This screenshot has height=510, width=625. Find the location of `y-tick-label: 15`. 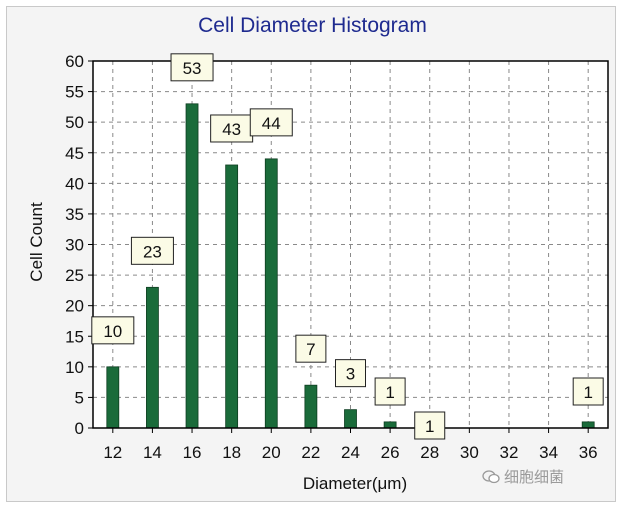

y-tick-label: 15 is located at coordinates (74, 336).